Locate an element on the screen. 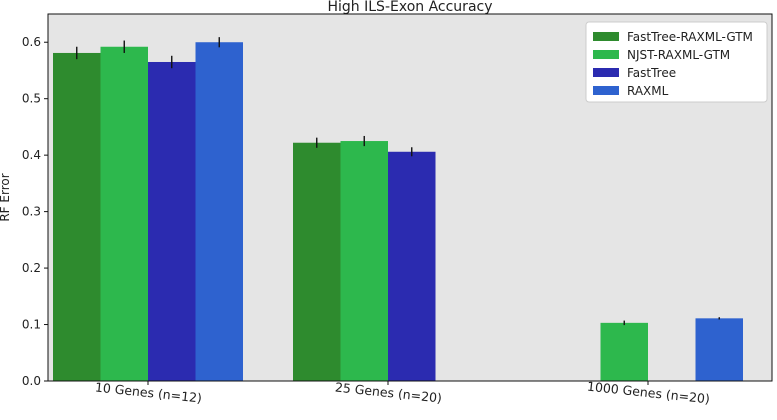 The width and height of the screenshot is (777, 420). y-axis: 0.0 0.1 0.2 0.3 0.4 0.5 0.6 is located at coordinates (35, 211).